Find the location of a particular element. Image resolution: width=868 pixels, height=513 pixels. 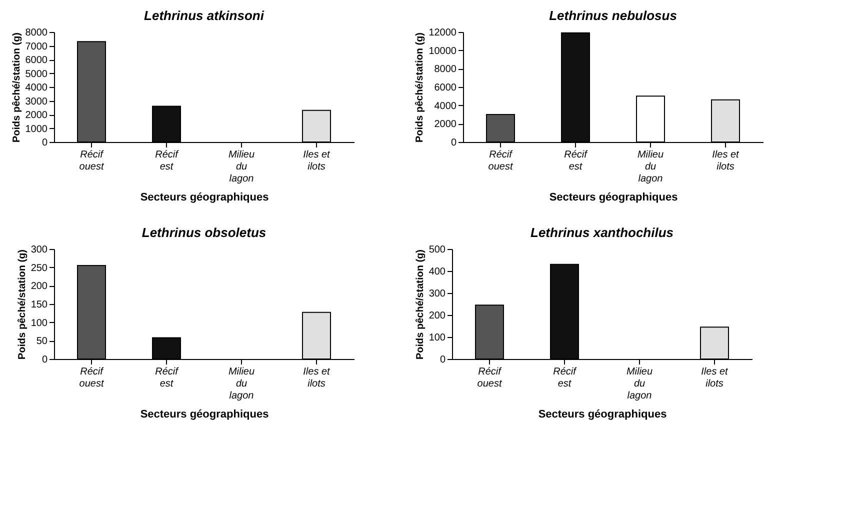

chart-title: Lethrinus obsoletus is located at coordinates (204, 232).